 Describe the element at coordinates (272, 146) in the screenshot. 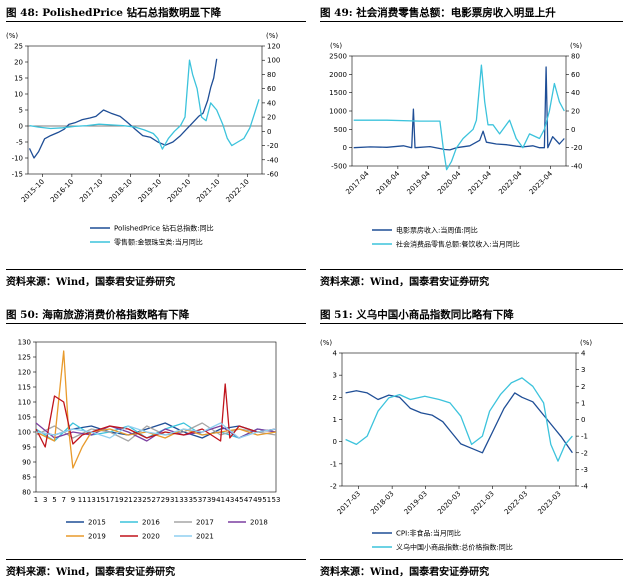

I see `right-tick-label: -20` at that location.